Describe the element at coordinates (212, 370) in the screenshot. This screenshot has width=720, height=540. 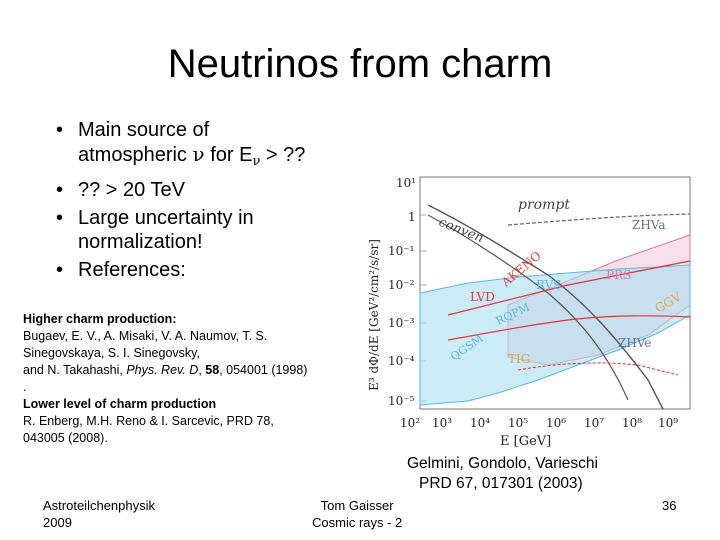
I see `journal-volume: 58` at that location.